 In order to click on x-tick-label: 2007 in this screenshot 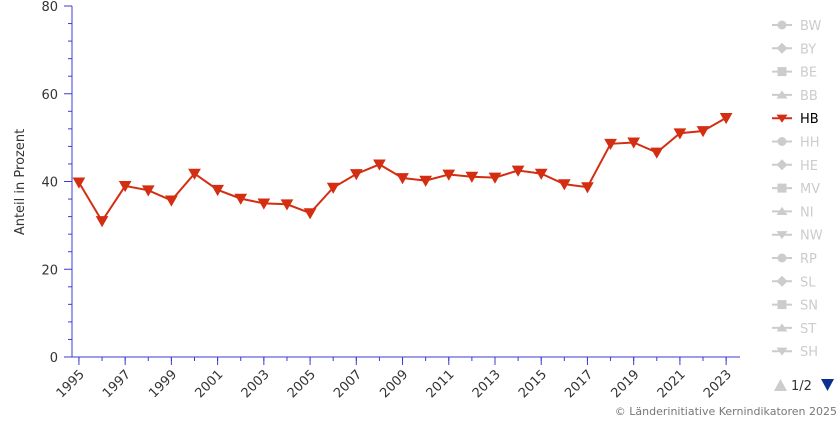, I will do `click(348, 384)`.